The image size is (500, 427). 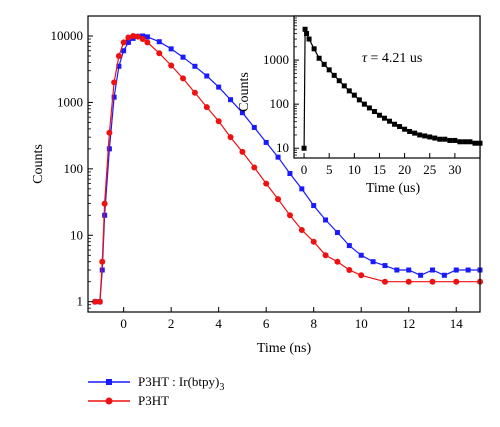 I want to click on inset-annotation: τ = 4.21 us, so click(x=392, y=58).